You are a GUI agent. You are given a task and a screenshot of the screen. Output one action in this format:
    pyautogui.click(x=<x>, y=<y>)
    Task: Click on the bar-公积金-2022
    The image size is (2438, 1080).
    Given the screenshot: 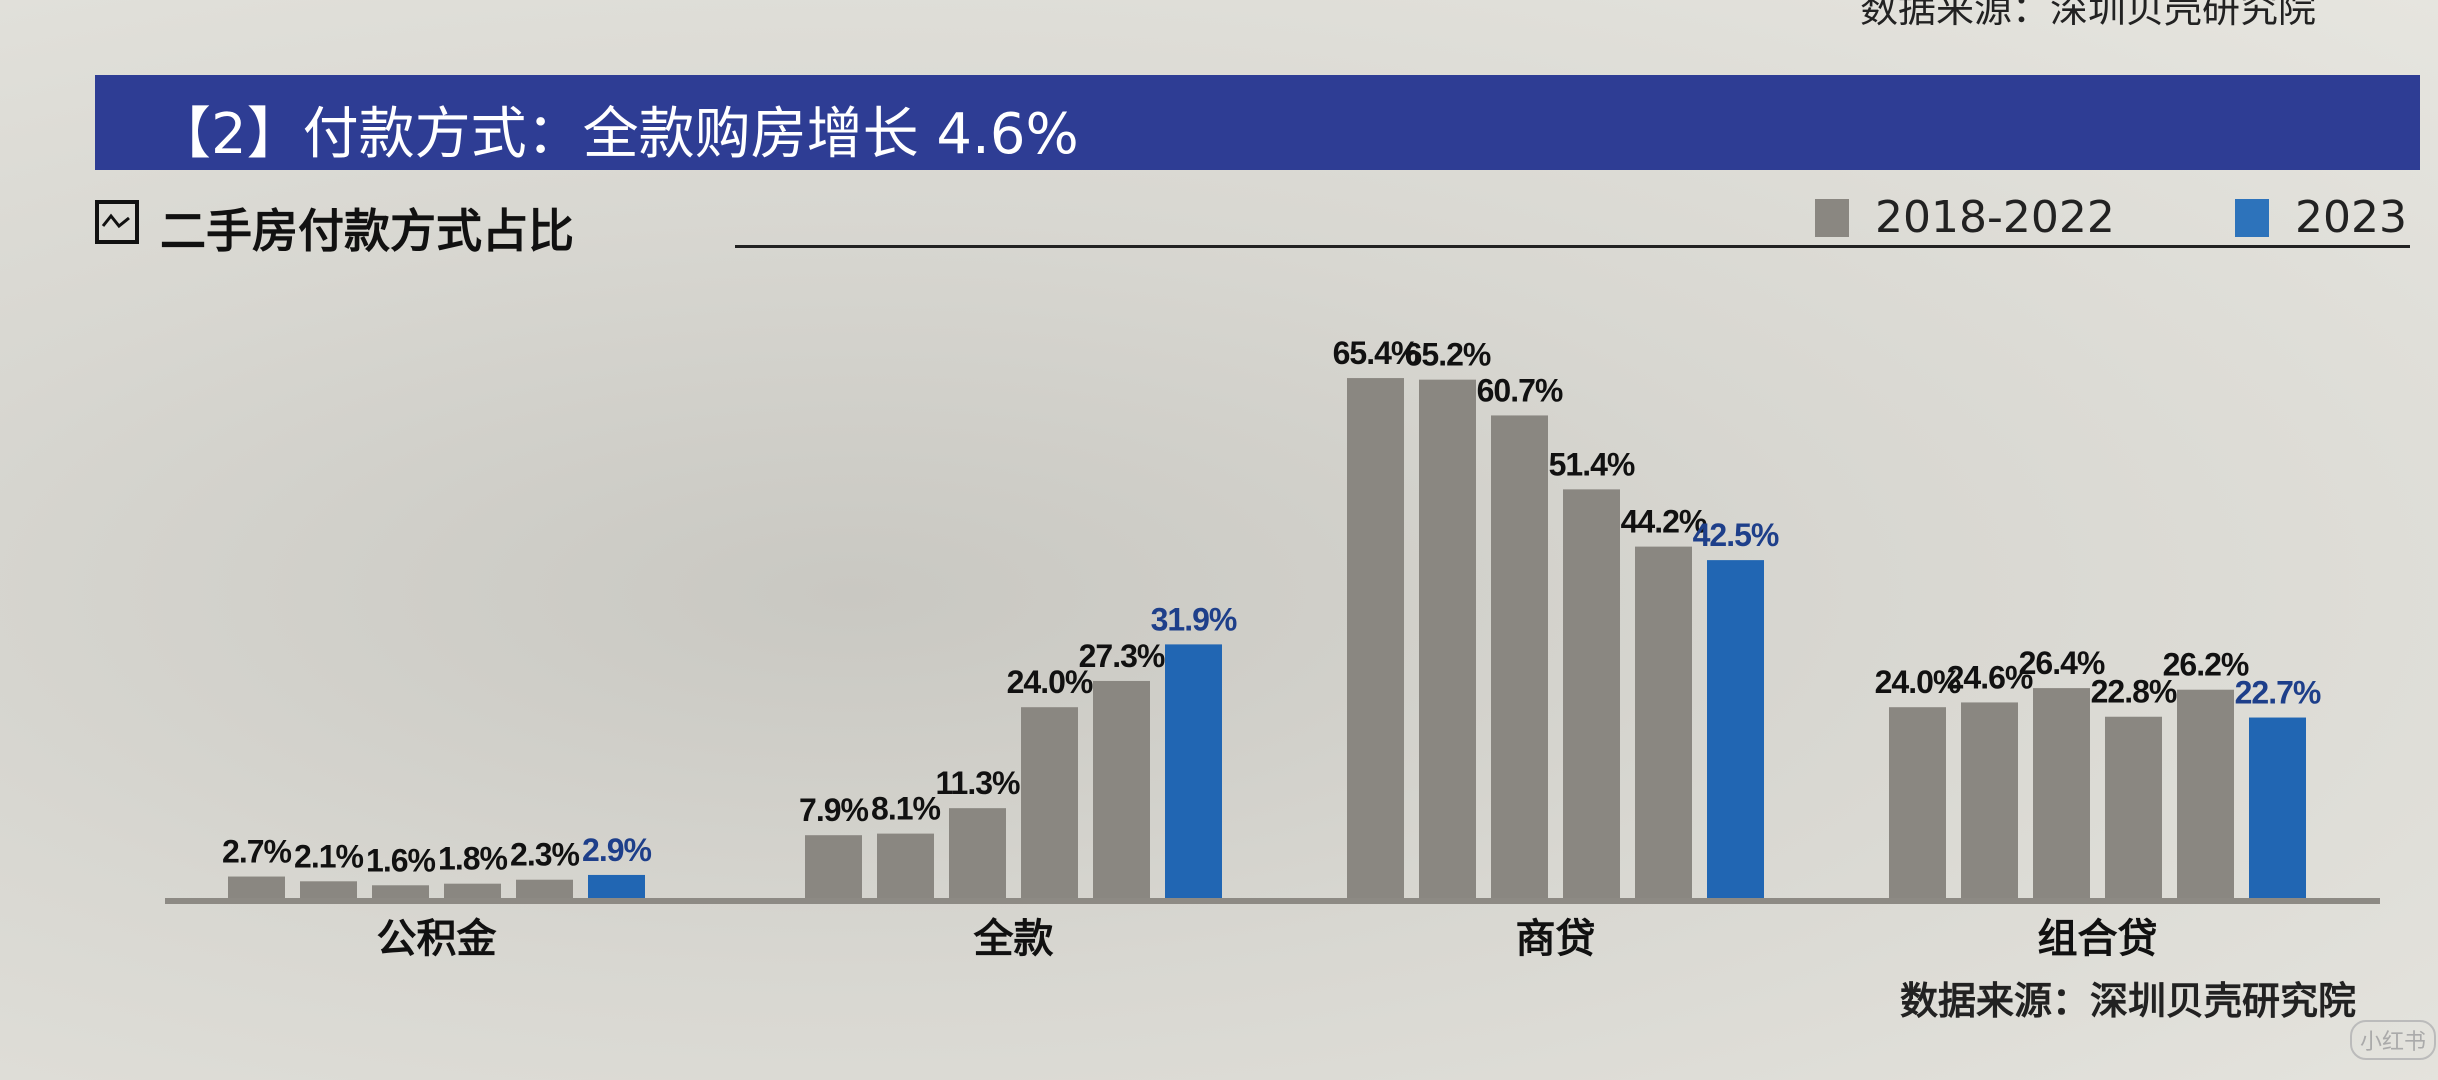 What is the action you would take?
    pyautogui.click(x=544, y=888)
    